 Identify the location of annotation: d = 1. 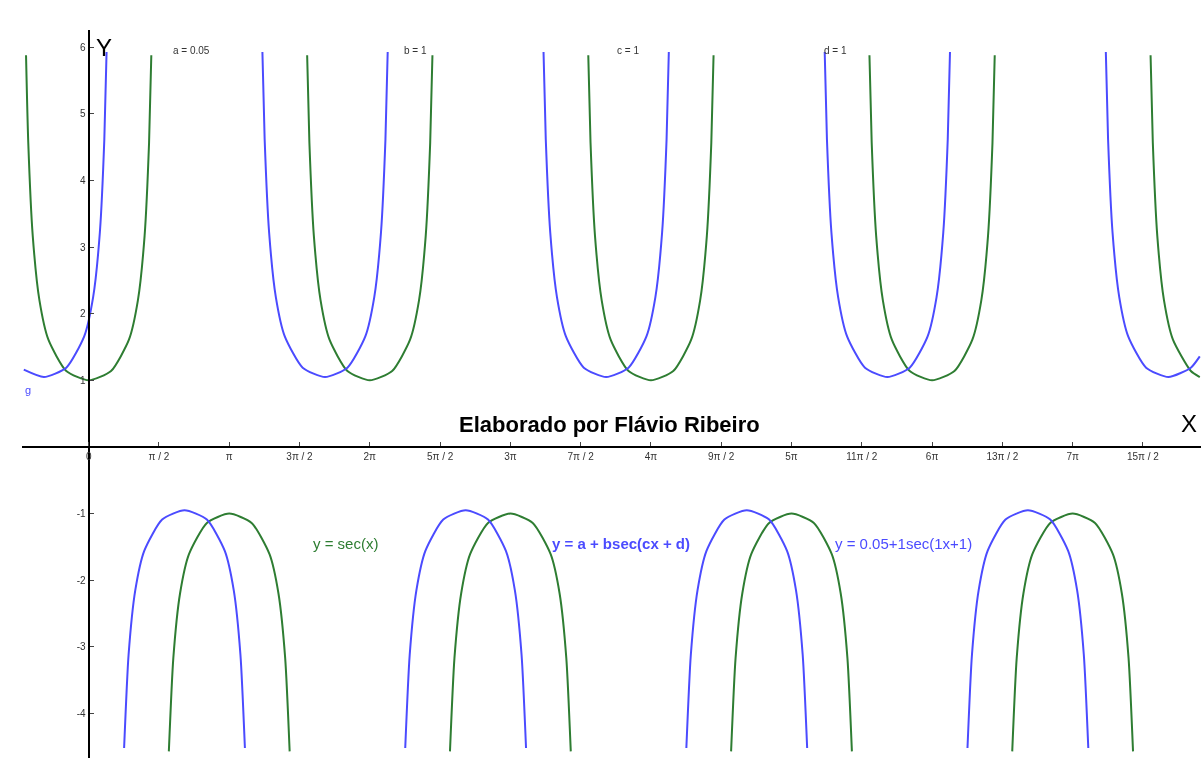
(835, 50).